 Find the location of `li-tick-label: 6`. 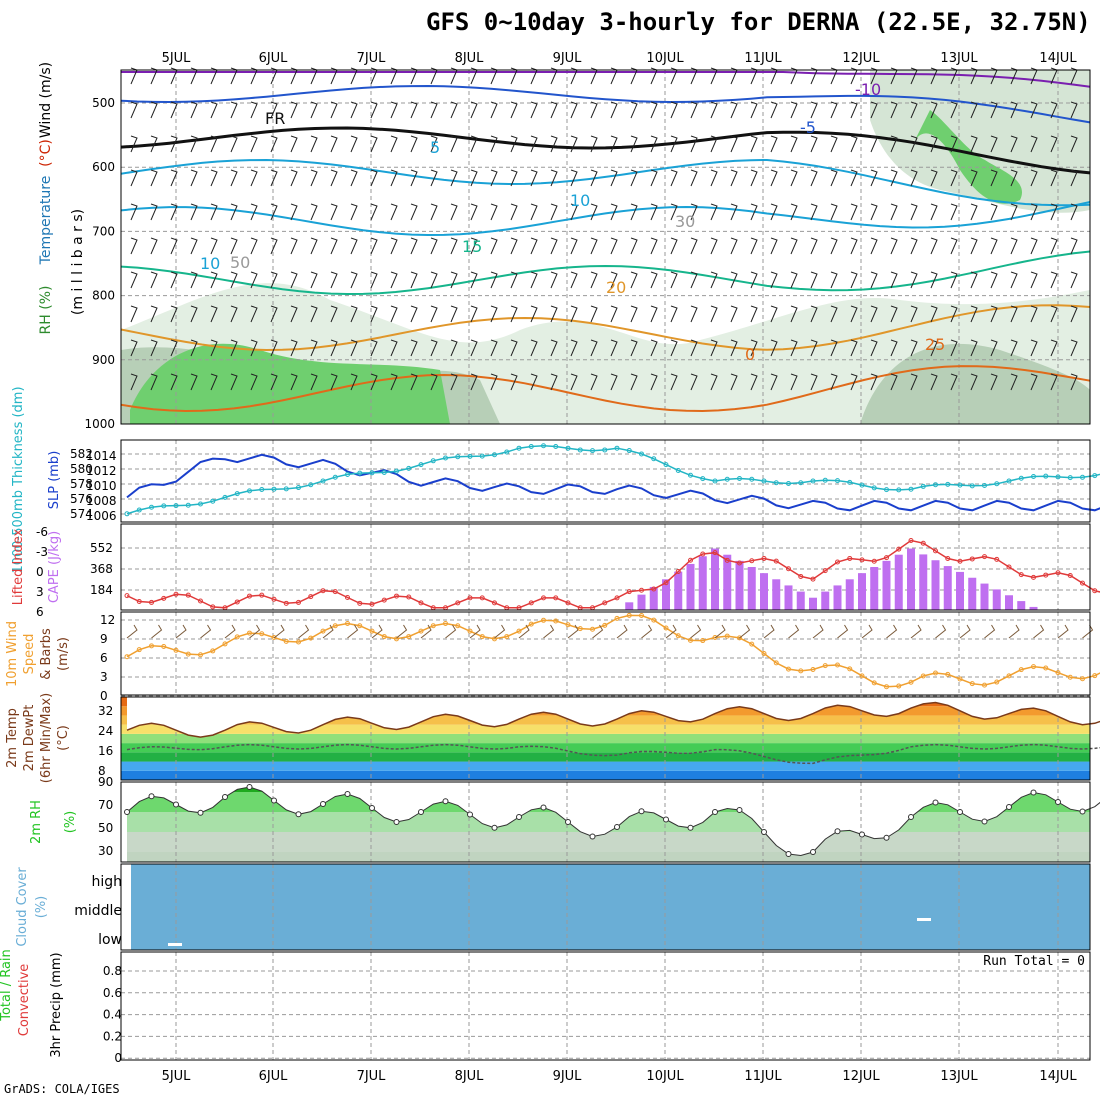

li-tick-label: 6 is located at coordinates (40, 612).